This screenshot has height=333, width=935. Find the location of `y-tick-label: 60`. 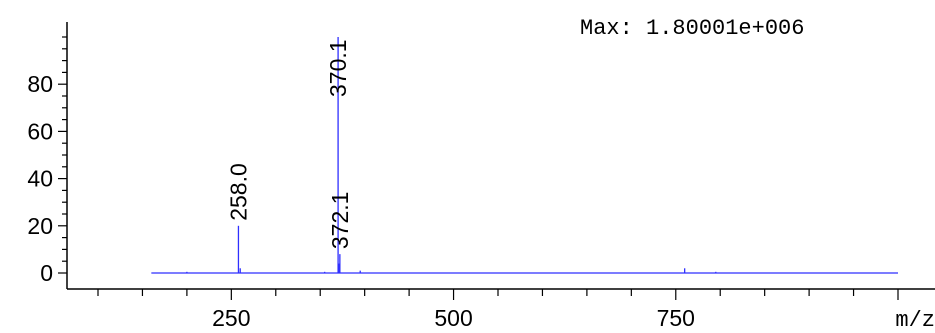

y-tick-label: 60 is located at coordinates (40, 131).